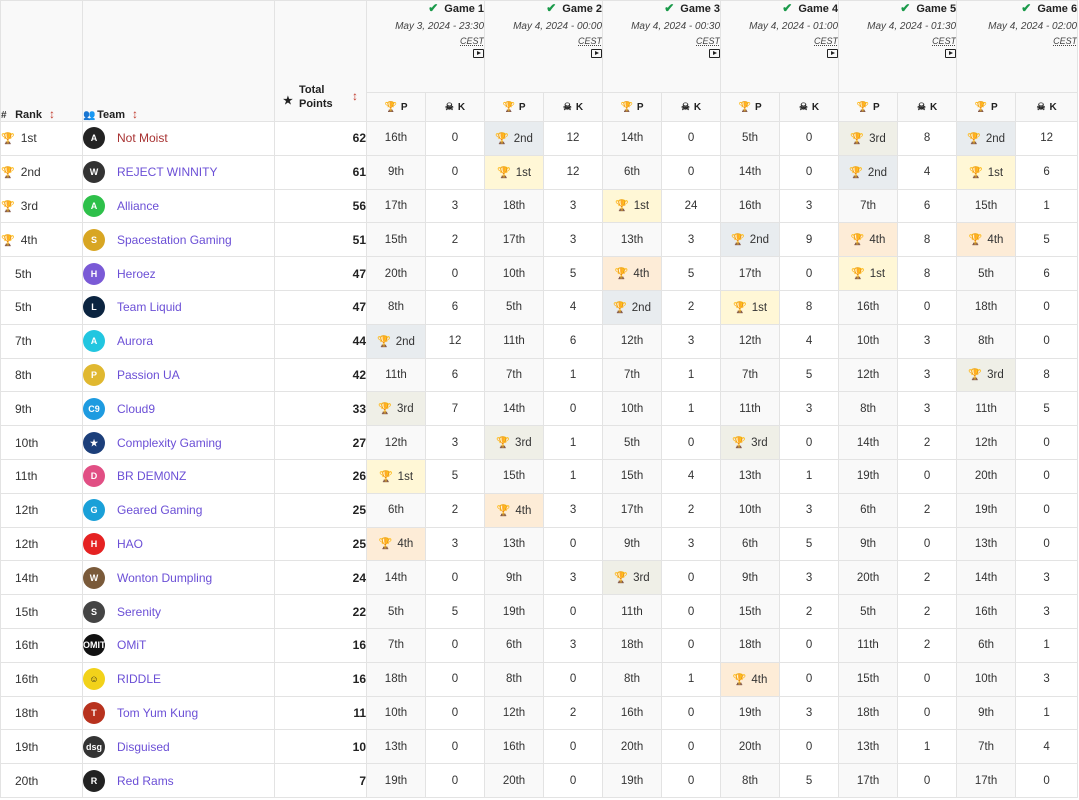 Image resolution: width=1079 pixels, height=800 pixels. I want to click on placement-cell: 🏆 3rd, so click(868, 138).